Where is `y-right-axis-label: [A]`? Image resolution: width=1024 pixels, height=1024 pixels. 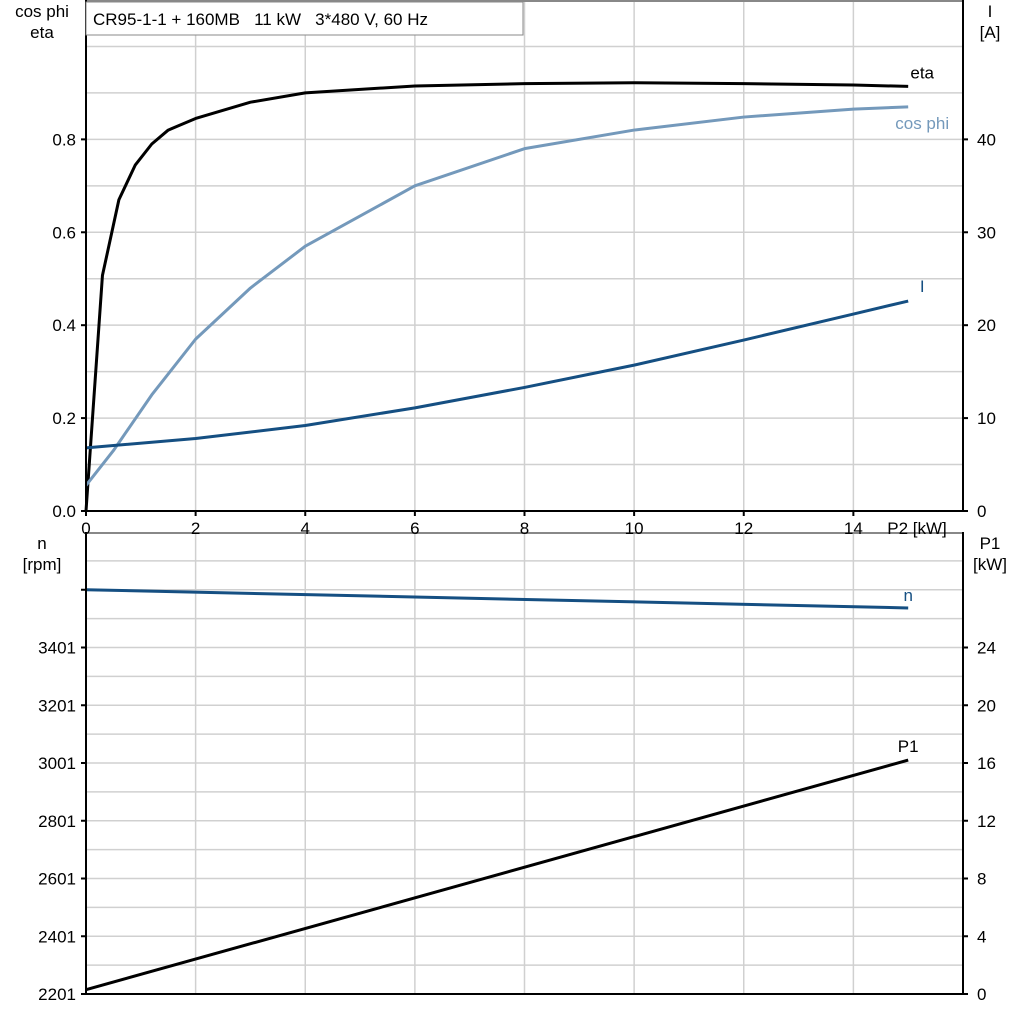
y-right-axis-label: [A] is located at coordinates (990, 32).